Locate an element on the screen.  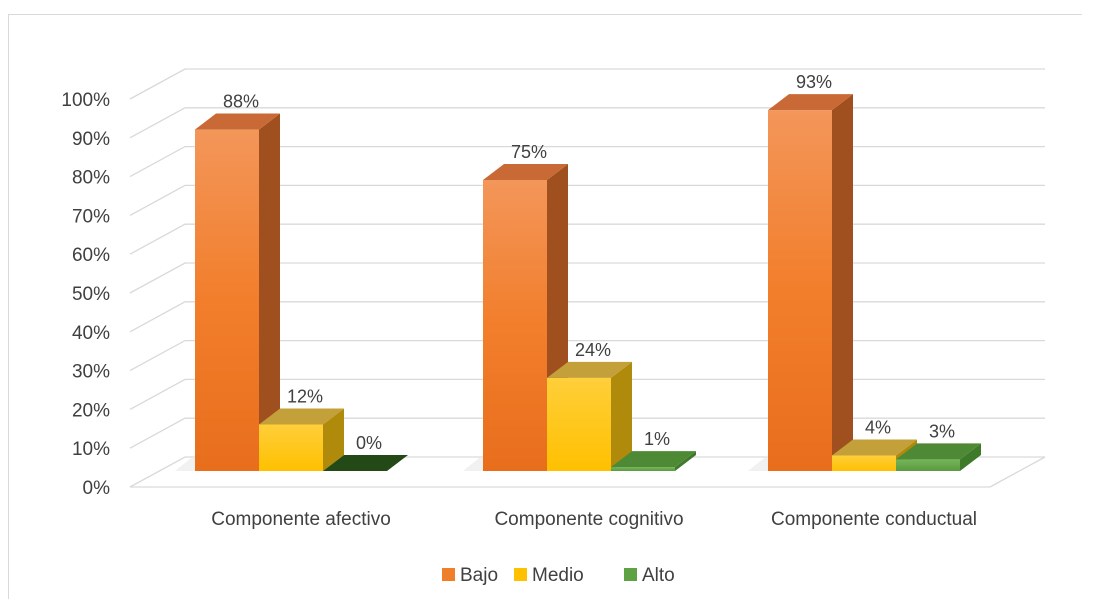
y-tick-label: 30% is located at coordinates (91, 372).